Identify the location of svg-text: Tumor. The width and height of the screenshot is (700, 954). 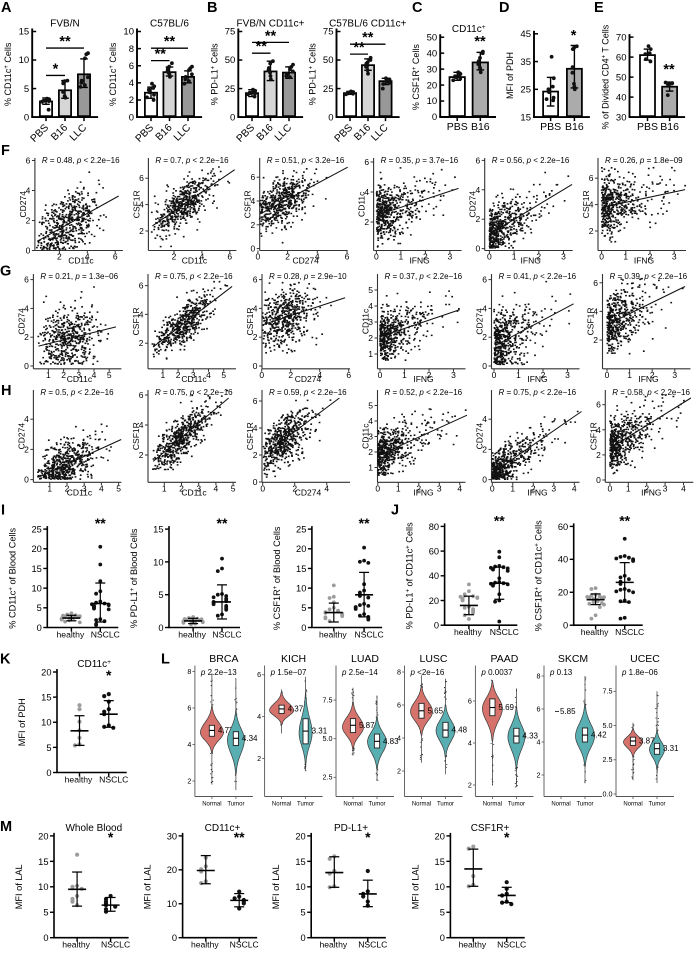
(445, 805).